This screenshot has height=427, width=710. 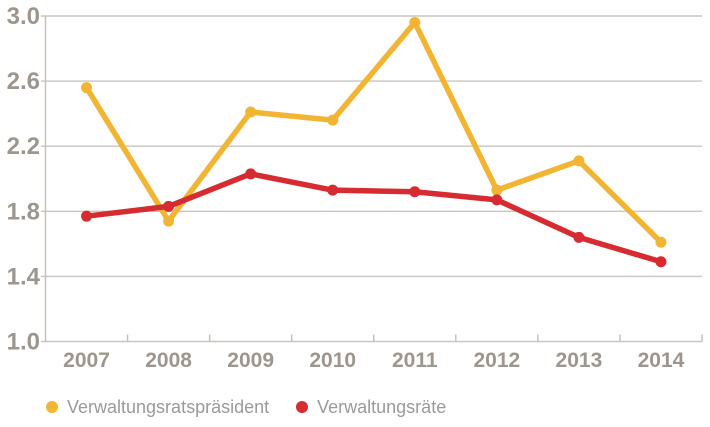 What do you see at coordinates (382, 407) in the screenshot?
I see `legend-label: Verwaltungsräte` at bounding box center [382, 407].